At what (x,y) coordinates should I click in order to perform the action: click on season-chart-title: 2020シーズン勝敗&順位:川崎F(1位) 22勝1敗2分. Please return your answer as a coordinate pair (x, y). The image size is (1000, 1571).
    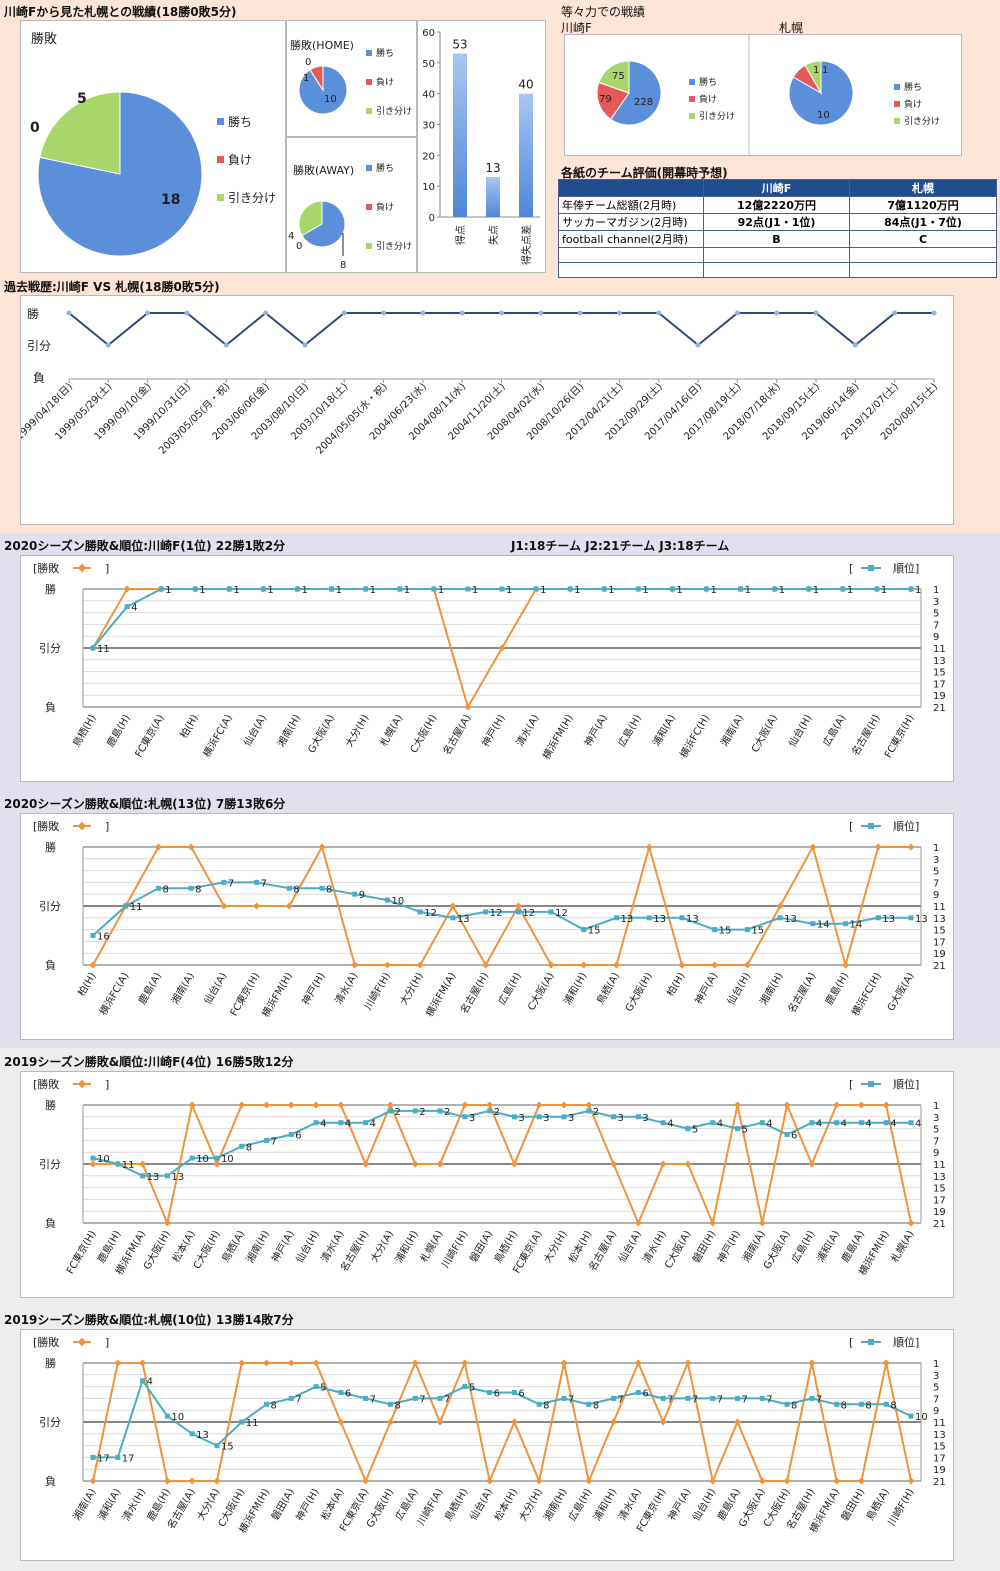
    Looking at the image, I should click on (145, 546).